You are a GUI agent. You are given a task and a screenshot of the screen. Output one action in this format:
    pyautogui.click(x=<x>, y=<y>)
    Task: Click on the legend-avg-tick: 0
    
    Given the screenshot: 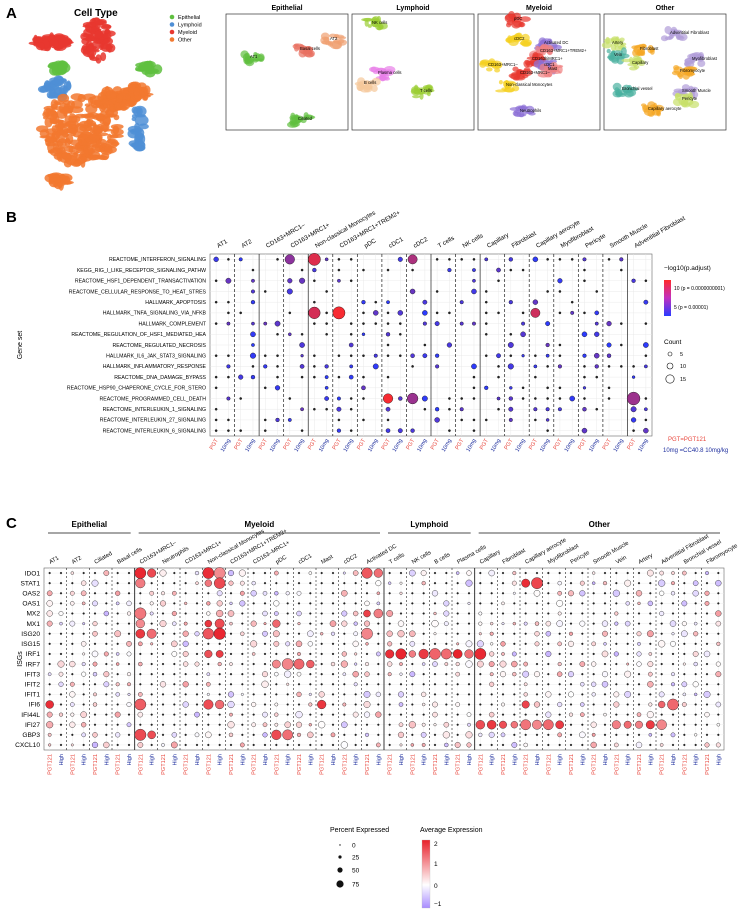 What is the action you would take?
    pyautogui.click(x=436, y=886)
    